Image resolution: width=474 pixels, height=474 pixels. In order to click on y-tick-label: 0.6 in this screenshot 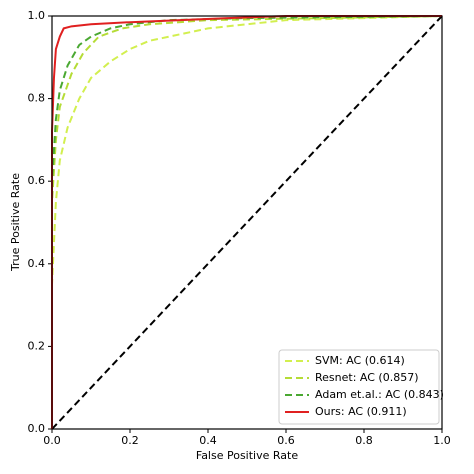, I will do `click(37, 180)`.